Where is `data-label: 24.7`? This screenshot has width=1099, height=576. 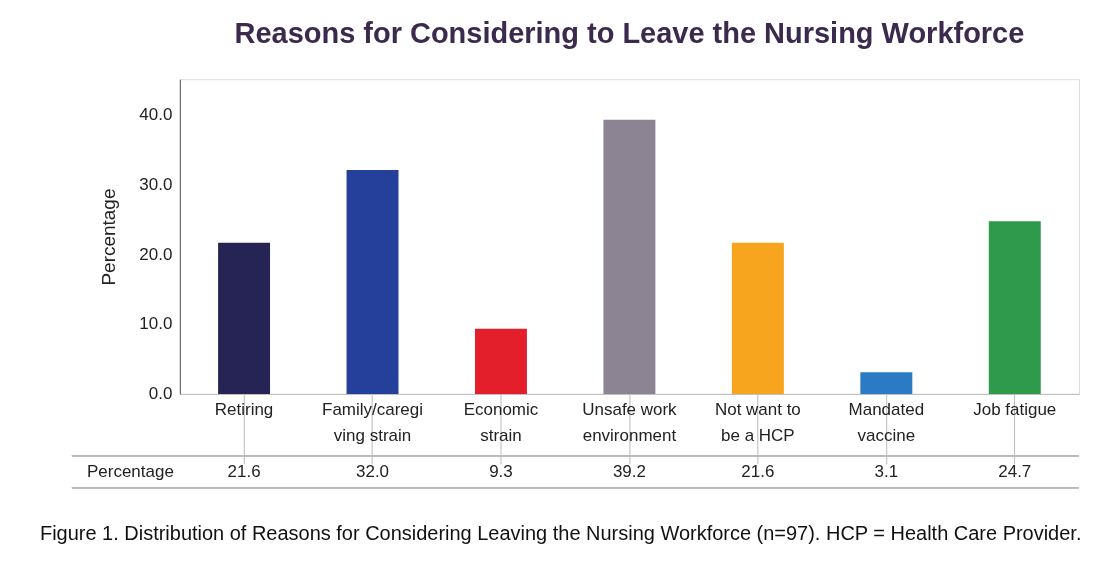
data-label: 24.7 is located at coordinates (1015, 471).